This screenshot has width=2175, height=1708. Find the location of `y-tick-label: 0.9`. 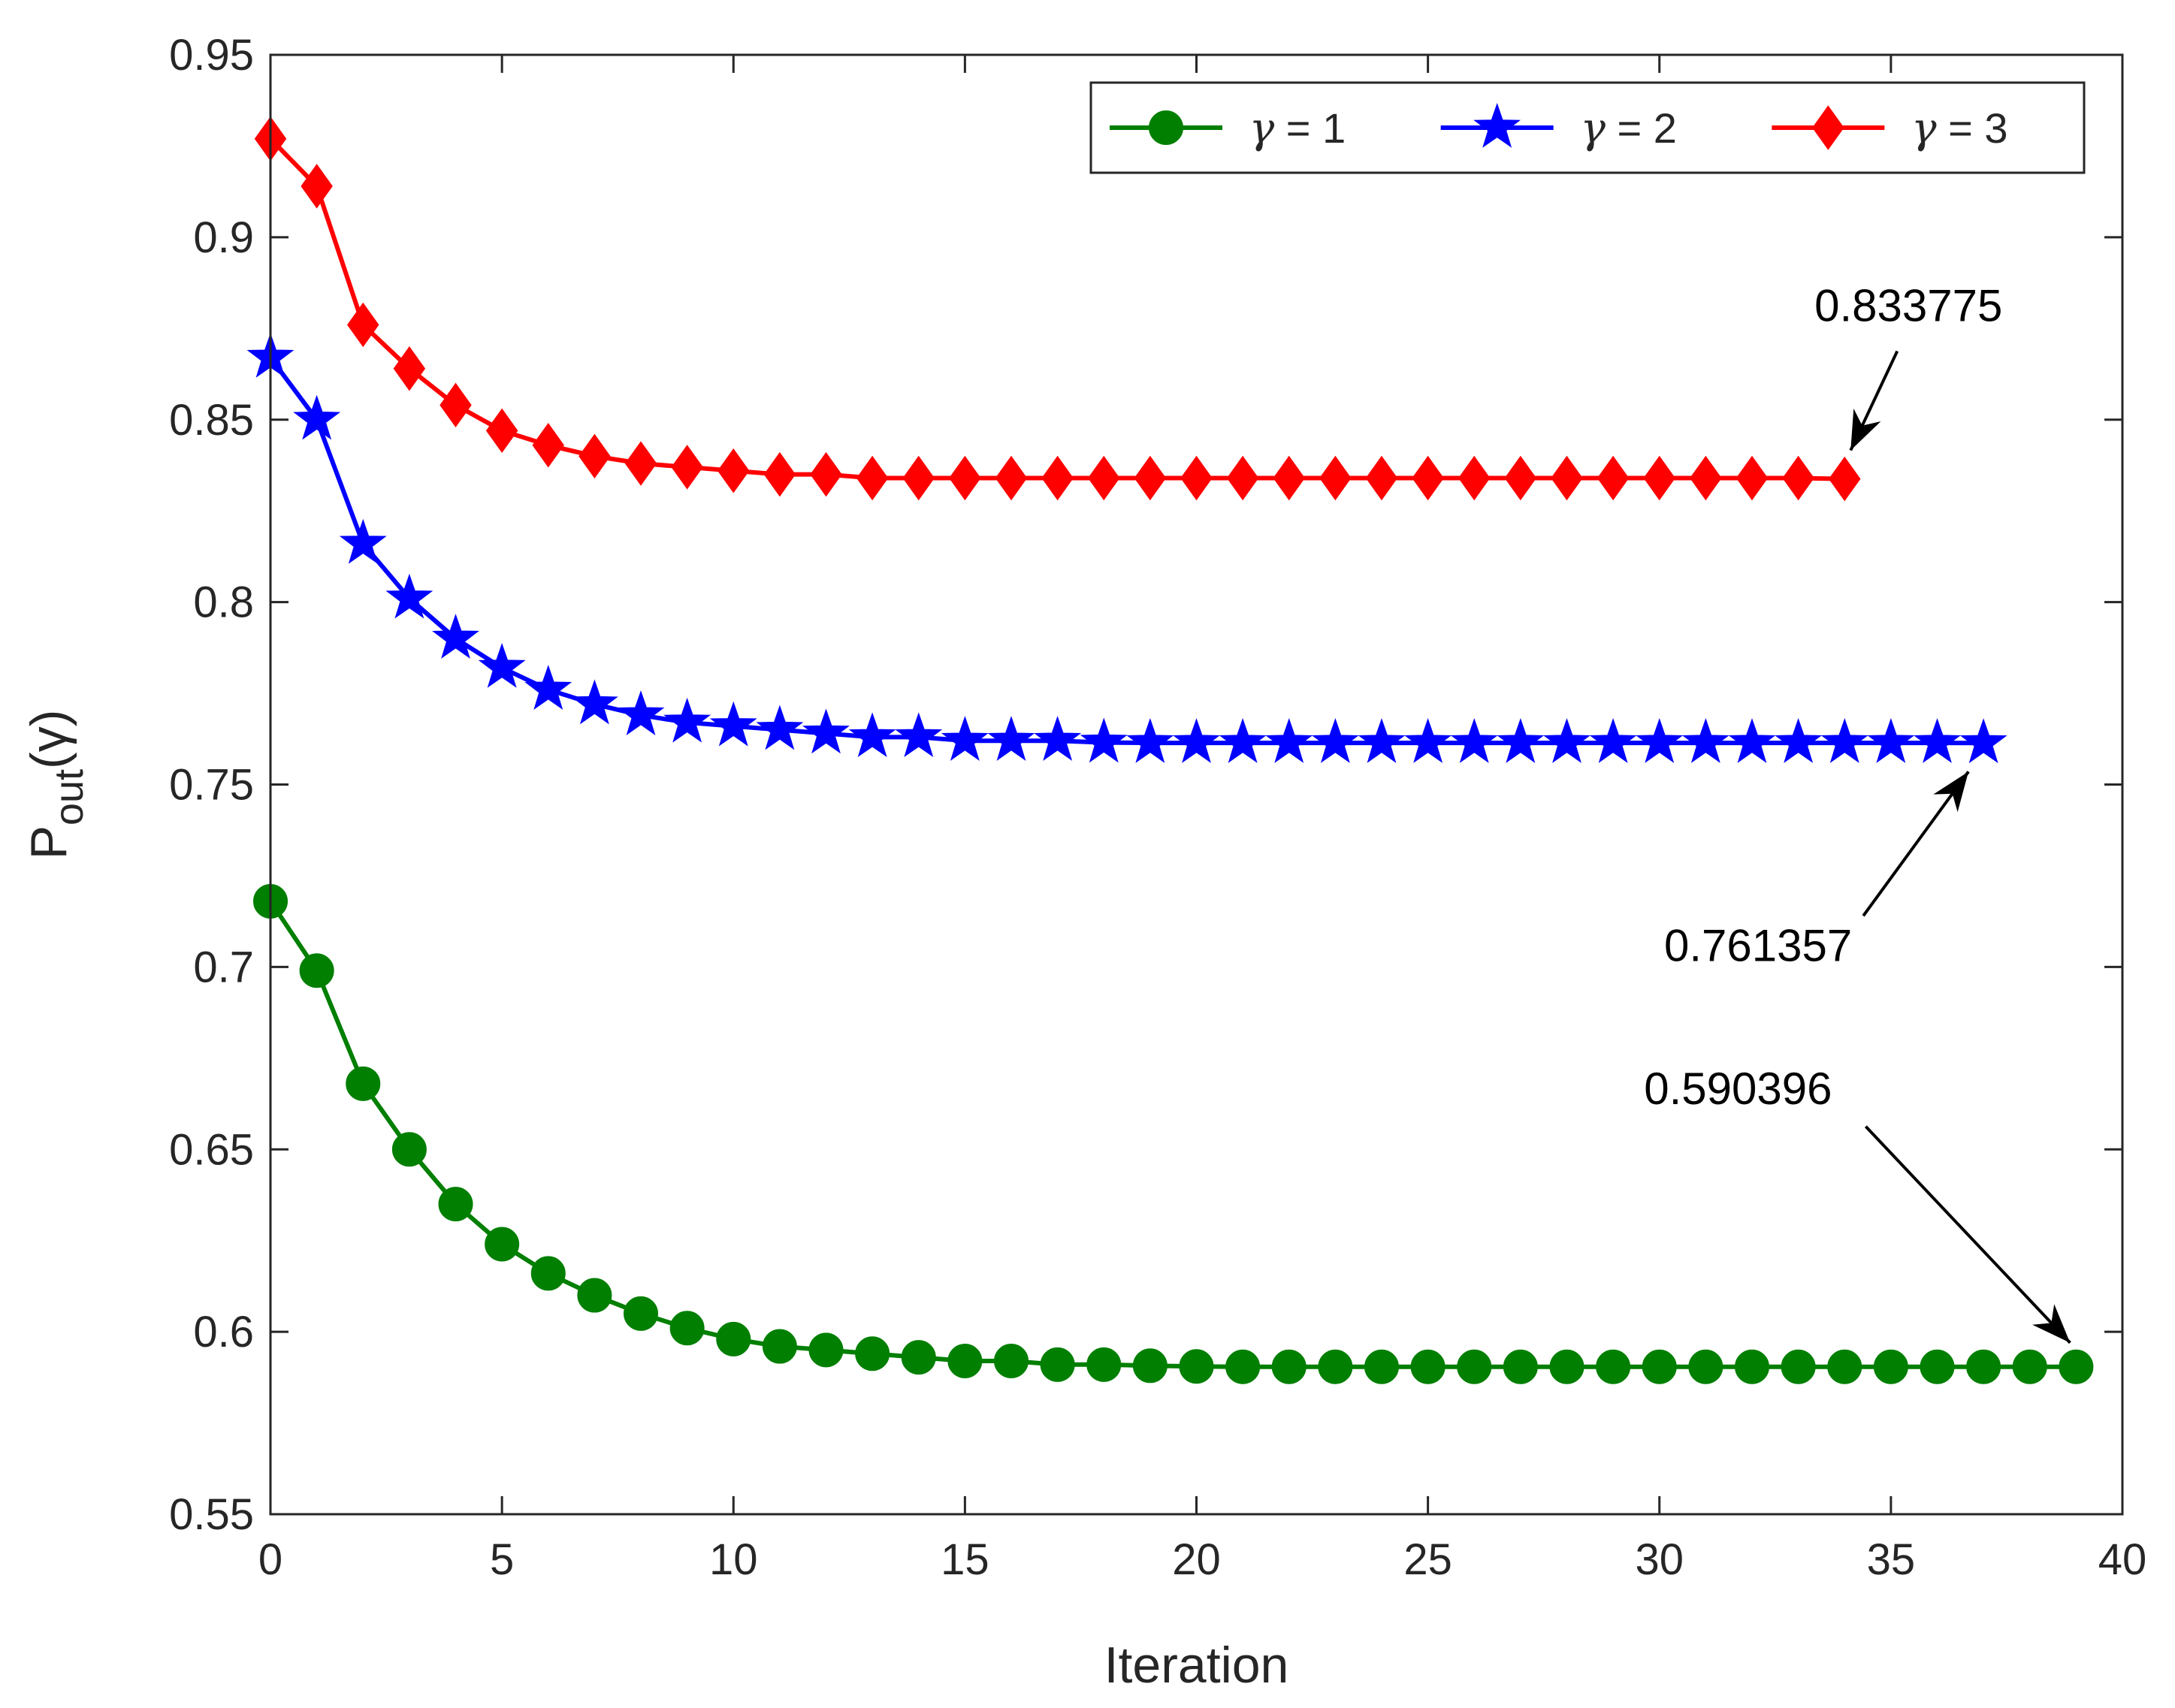

y-tick-label: 0.9 is located at coordinates (223, 238).